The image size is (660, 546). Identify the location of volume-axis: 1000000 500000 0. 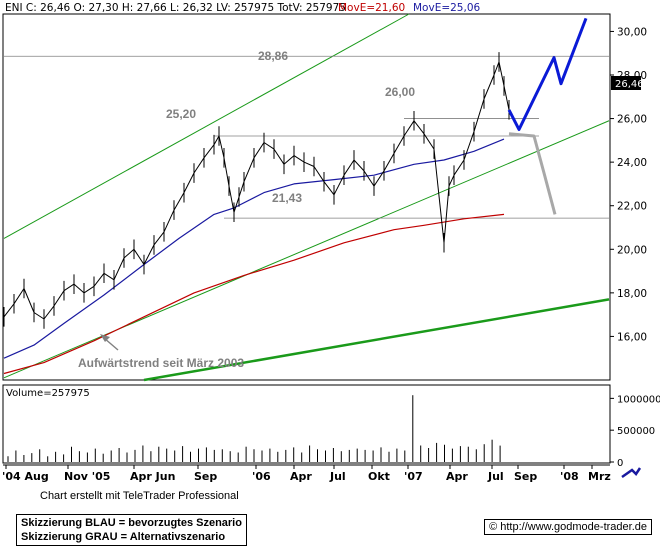
(635, 431).